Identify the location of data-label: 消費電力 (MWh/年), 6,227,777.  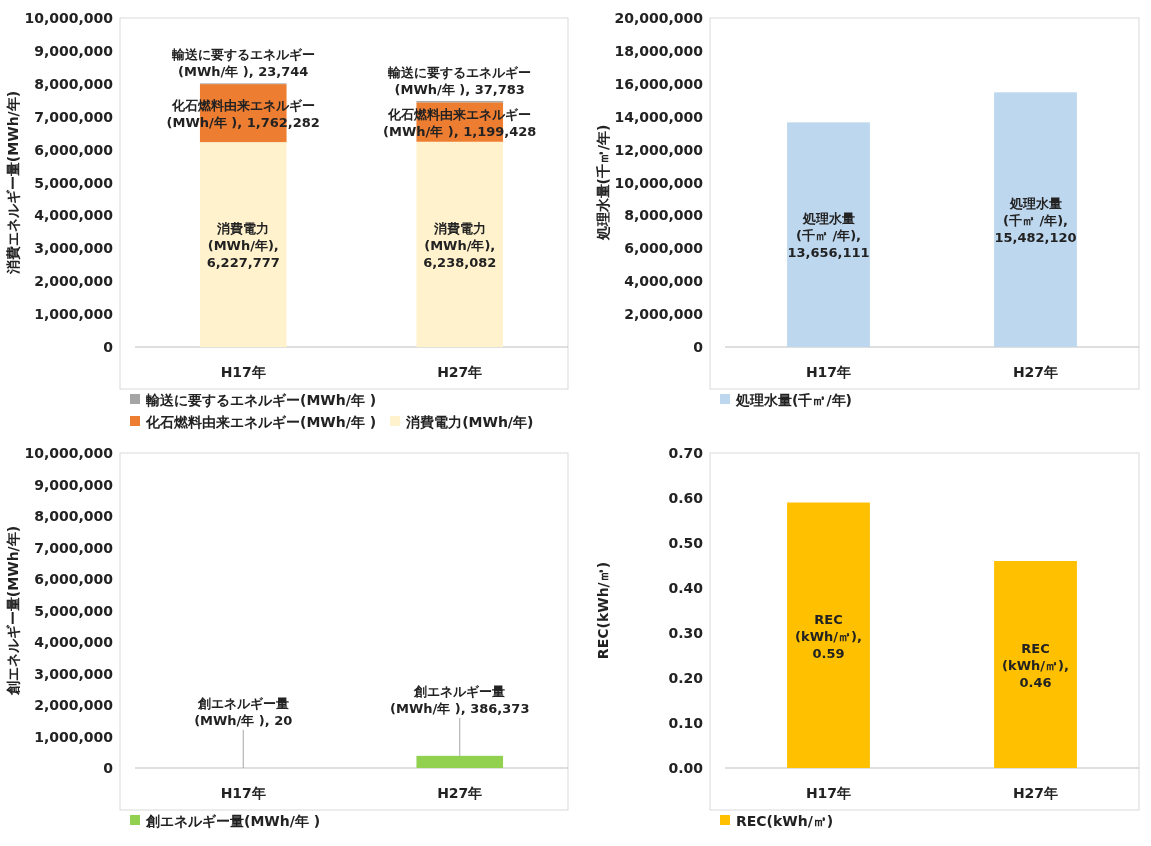
(243, 246).